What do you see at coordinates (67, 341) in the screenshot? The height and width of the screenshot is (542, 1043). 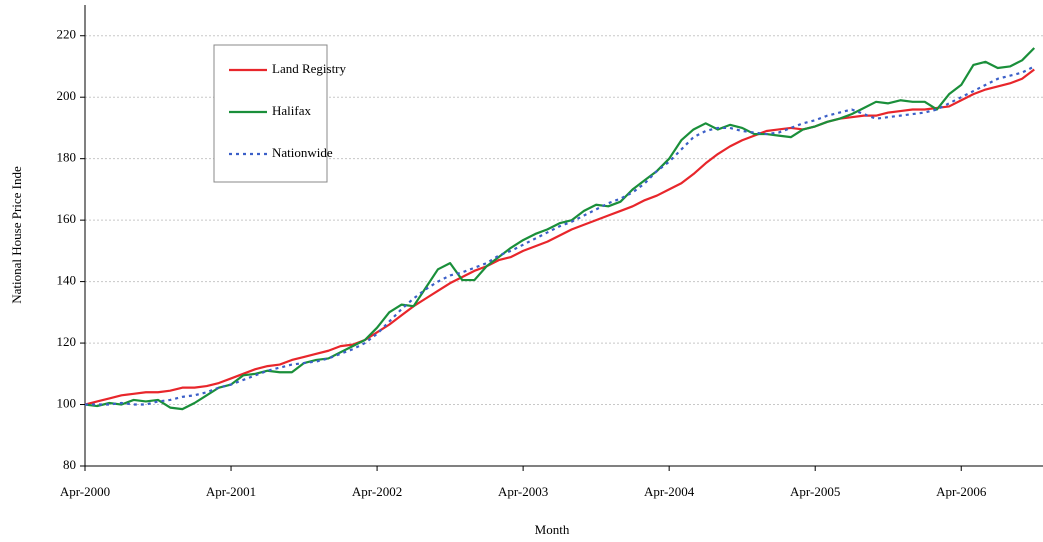 I see `y-tick-label: 120` at bounding box center [67, 341].